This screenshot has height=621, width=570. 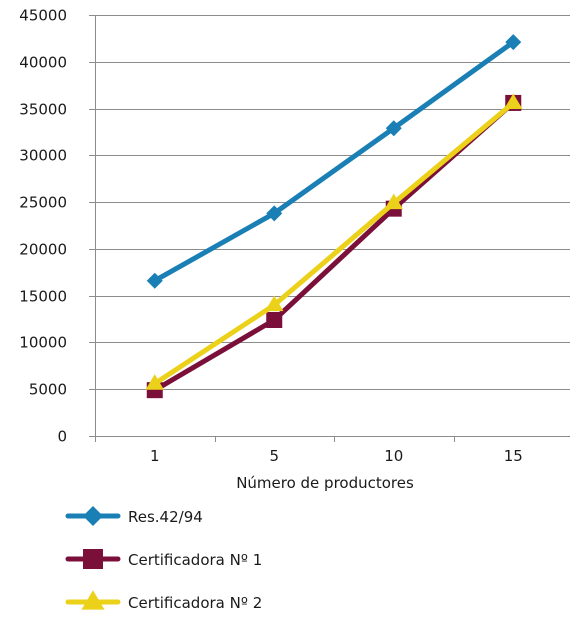 What do you see at coordinates (62, 437) in the screenshot?
I see `y-tick-label: 0` at bounding box center [62, 437].